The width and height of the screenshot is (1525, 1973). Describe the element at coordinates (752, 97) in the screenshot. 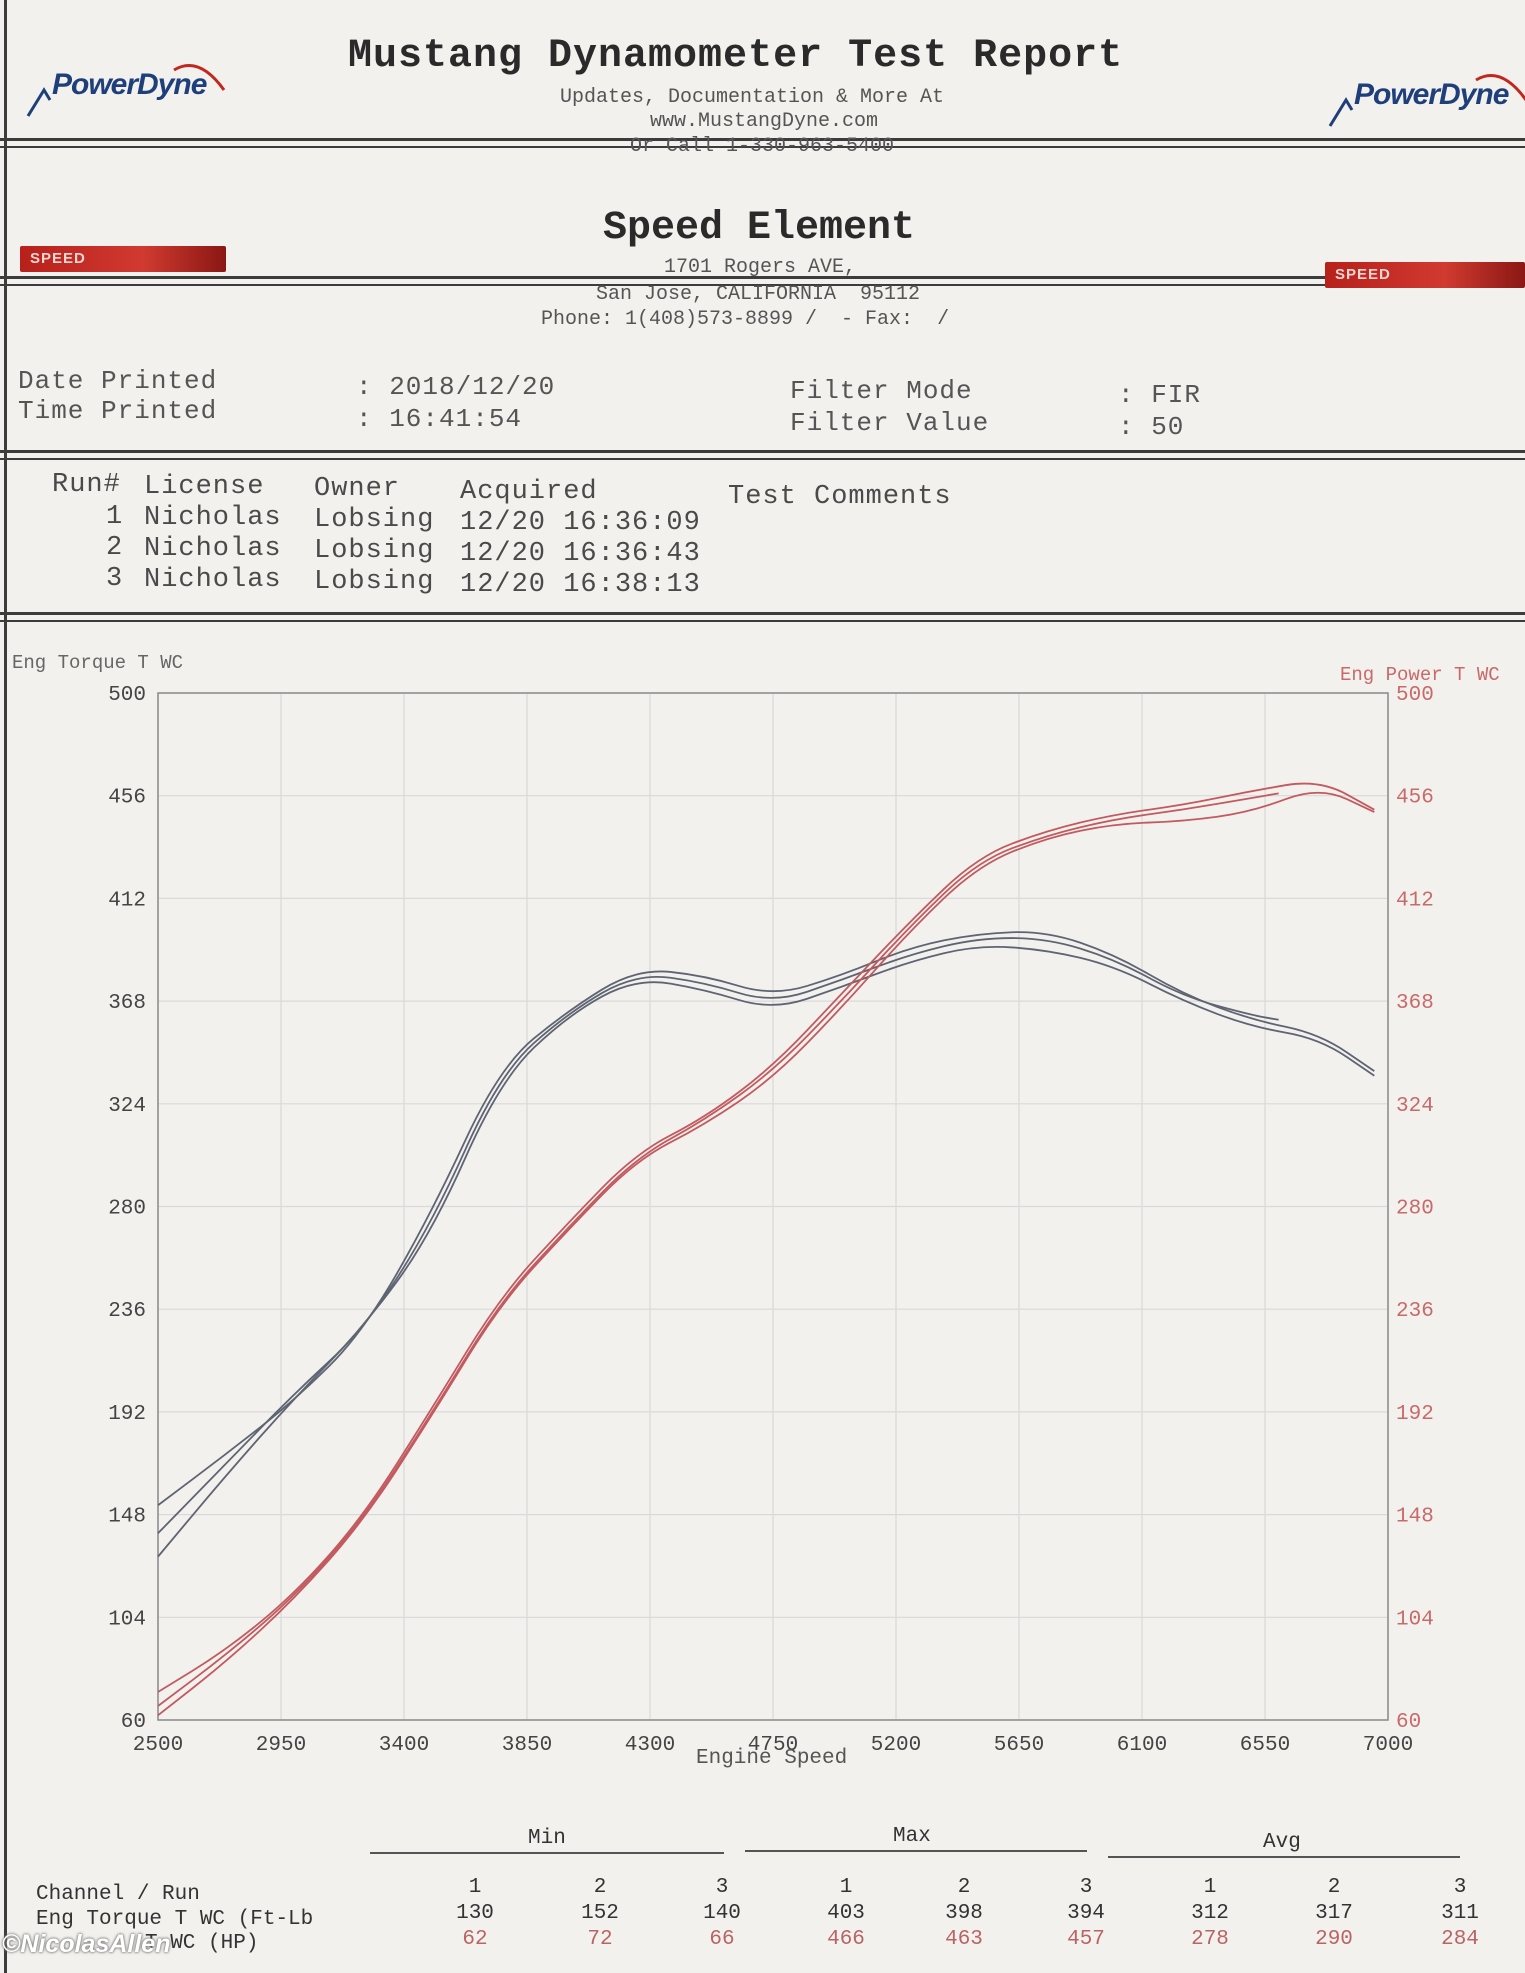

I see `header-line-1: Updates, Documentation & More At` at that location.